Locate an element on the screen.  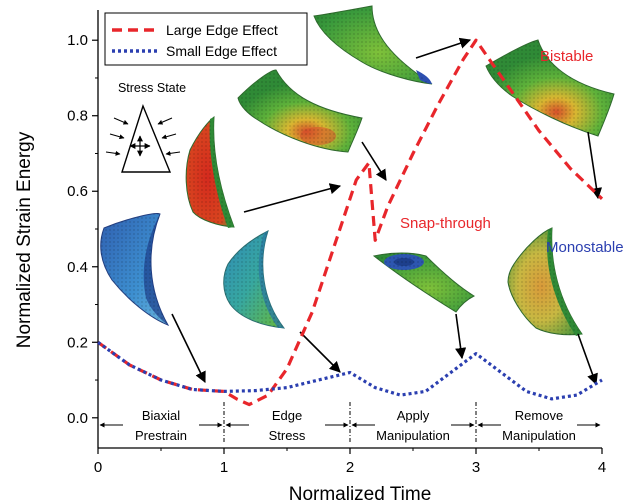
y-tick-label: 0.8 is located at coordinates (77, 116).